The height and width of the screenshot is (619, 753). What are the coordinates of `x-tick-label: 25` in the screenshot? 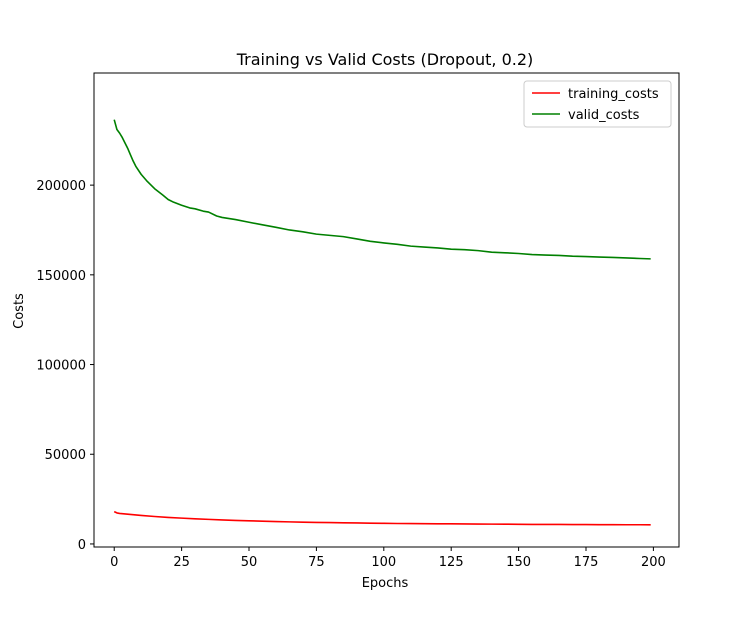 It's located at (181, 562).